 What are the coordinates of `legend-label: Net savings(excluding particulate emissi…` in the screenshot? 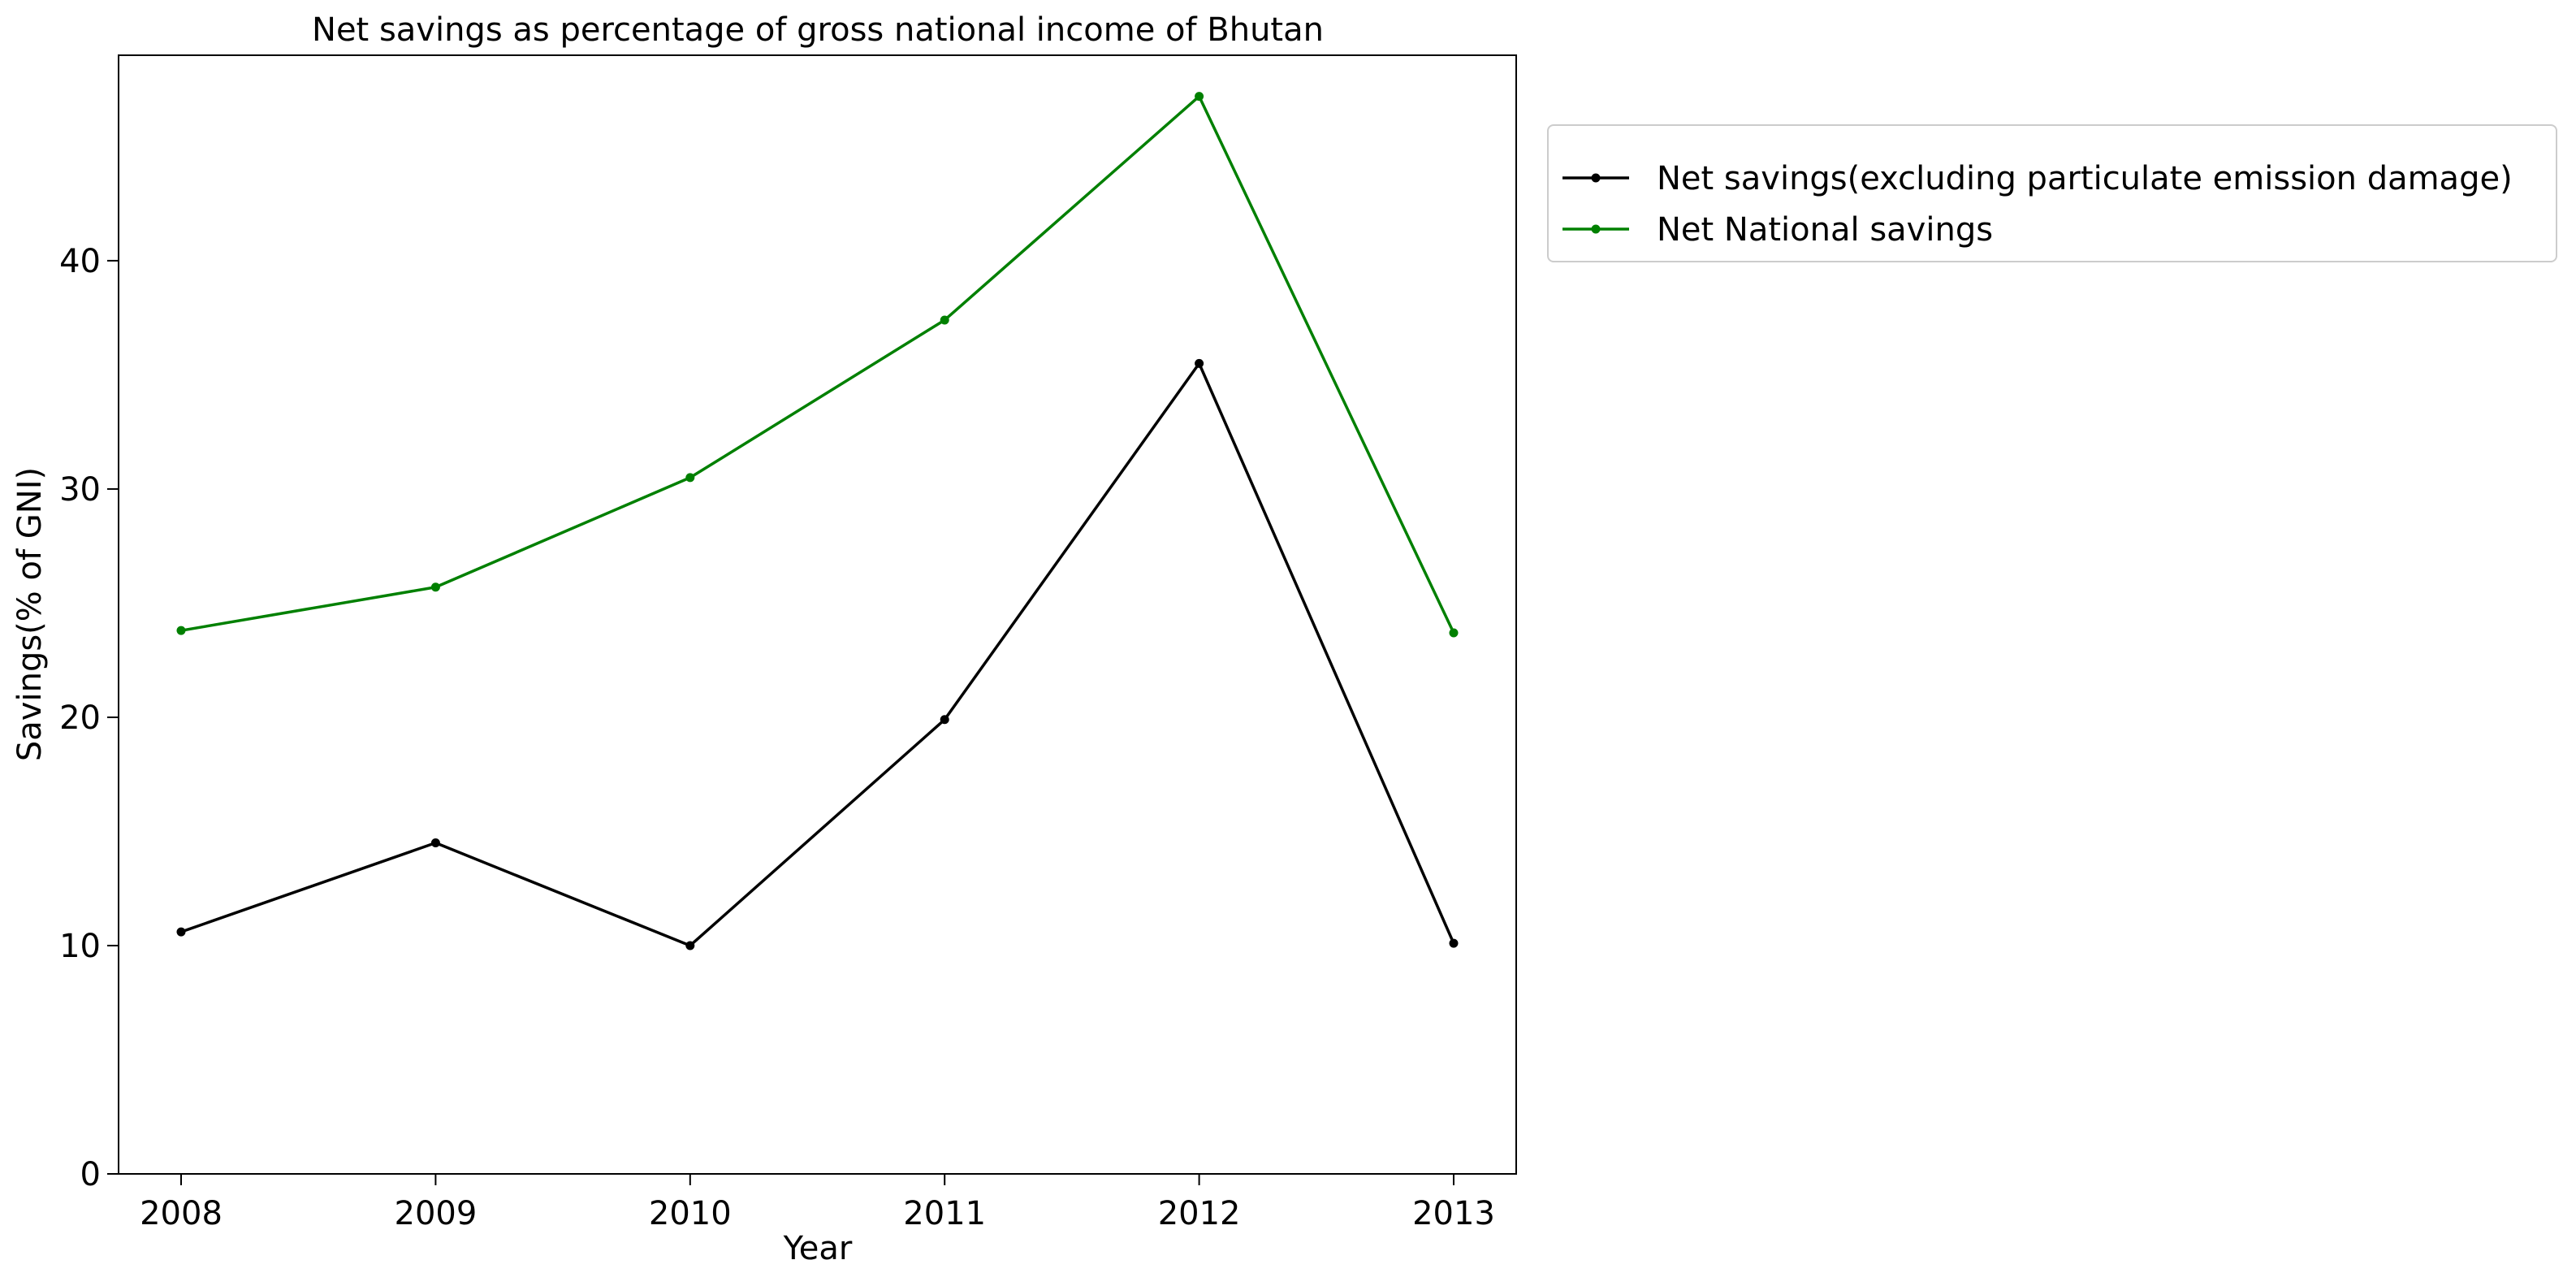 It's located at (2085, 178).